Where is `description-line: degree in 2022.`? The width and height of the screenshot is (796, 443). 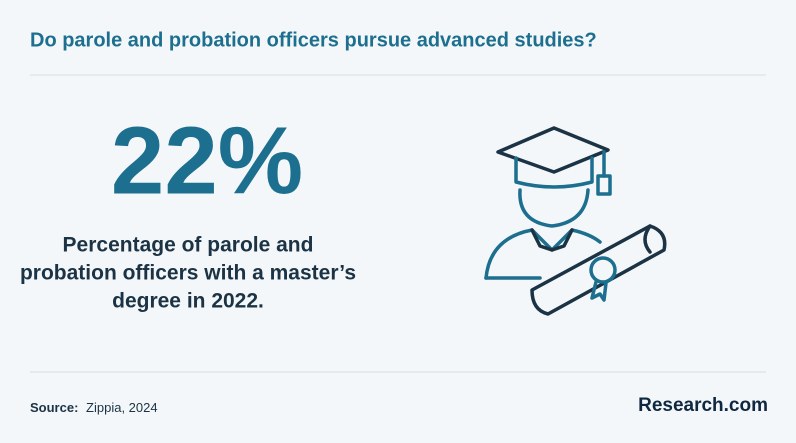 description-line: degree in 2022. is located at coordinates (188, 301).